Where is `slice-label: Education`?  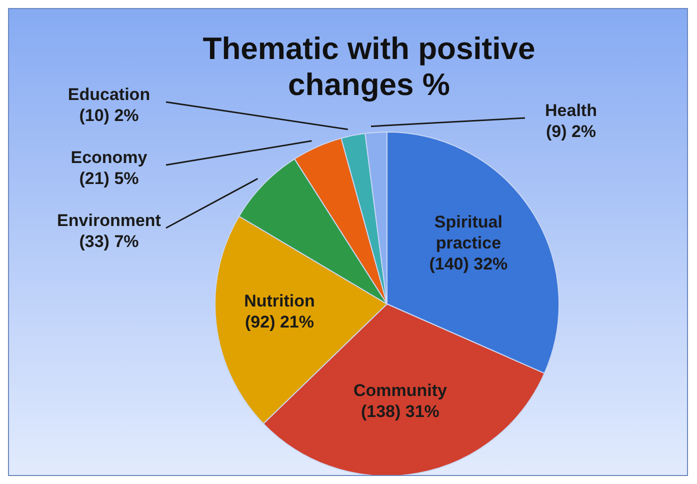
slice-label: Education is located at coordinates (109, 94).